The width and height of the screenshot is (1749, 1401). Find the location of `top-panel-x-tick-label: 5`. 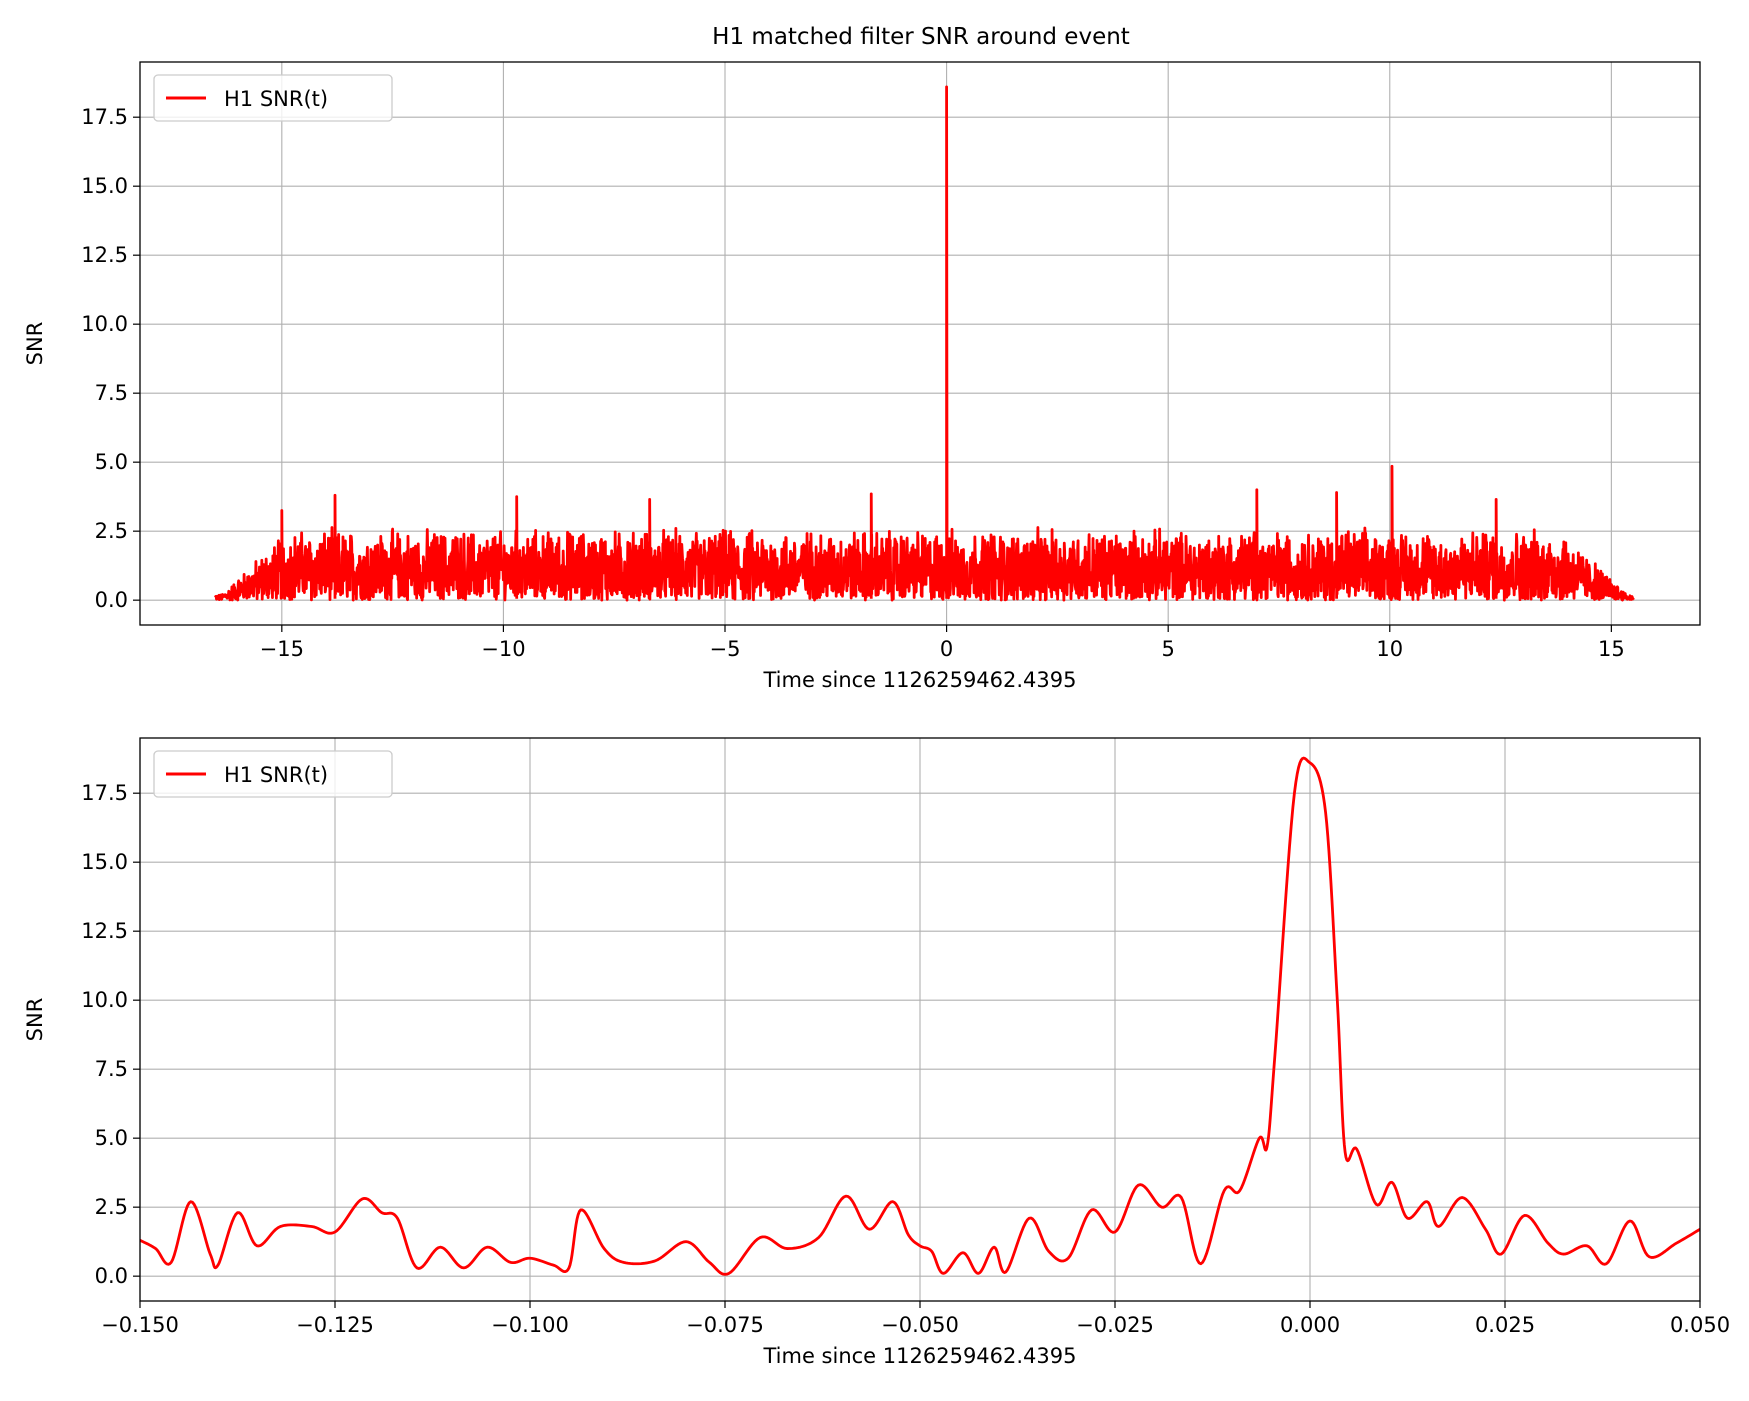

top-panel-x-tick-label: 5 is located at coordinates (1167, 649).